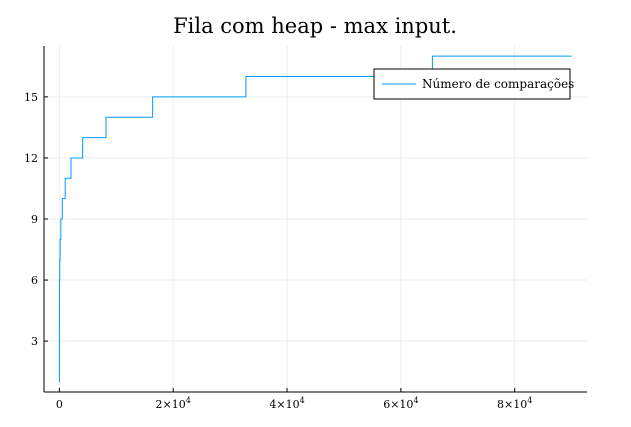 This screenshot has height=427, width=631. I want to click on y-tick-label: 3, so click(34, 341).